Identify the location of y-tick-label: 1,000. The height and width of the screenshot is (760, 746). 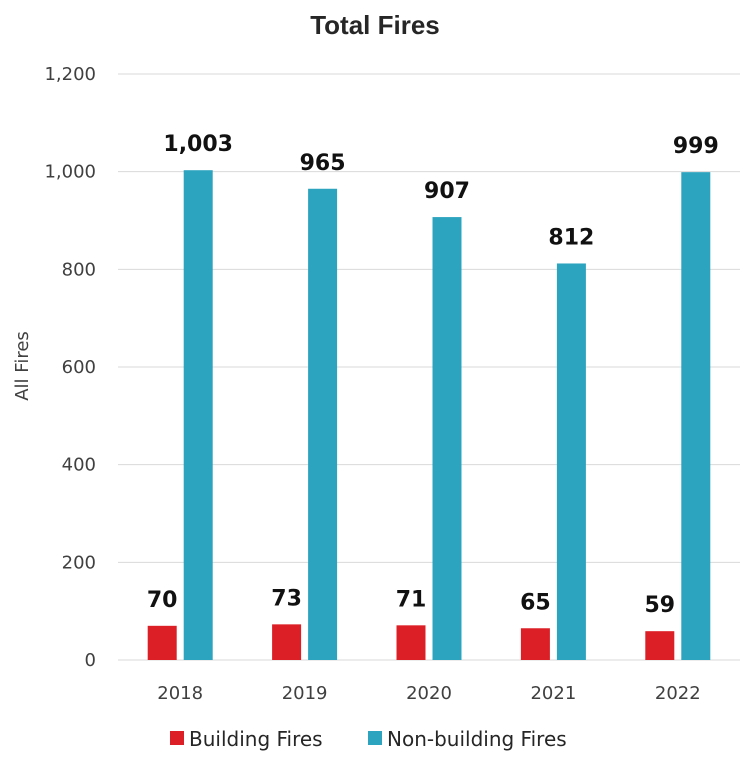
(70, 172).